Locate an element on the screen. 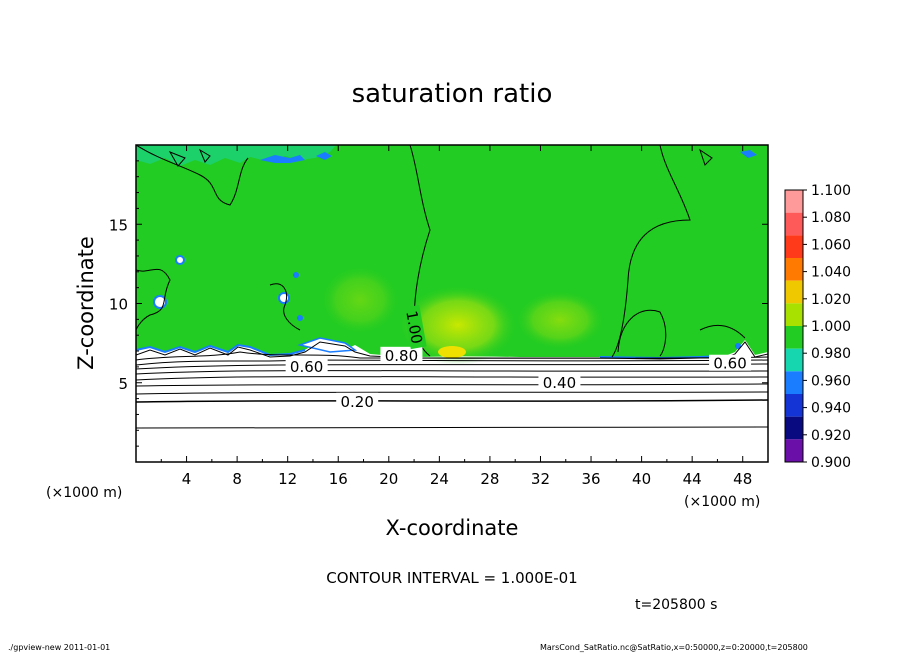 This screenshot has height=654, width=904. colorbar-level-label: 0.980 is located at coordinates (831, 354).